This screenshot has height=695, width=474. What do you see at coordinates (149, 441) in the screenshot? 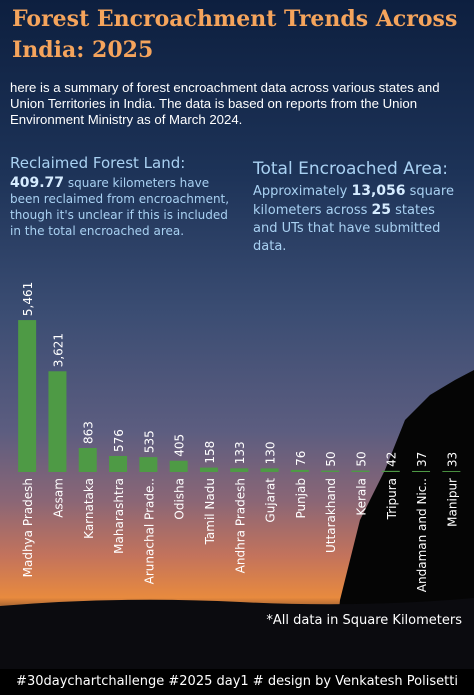
I see `value-label: 535` at bounding box center [149, 441].